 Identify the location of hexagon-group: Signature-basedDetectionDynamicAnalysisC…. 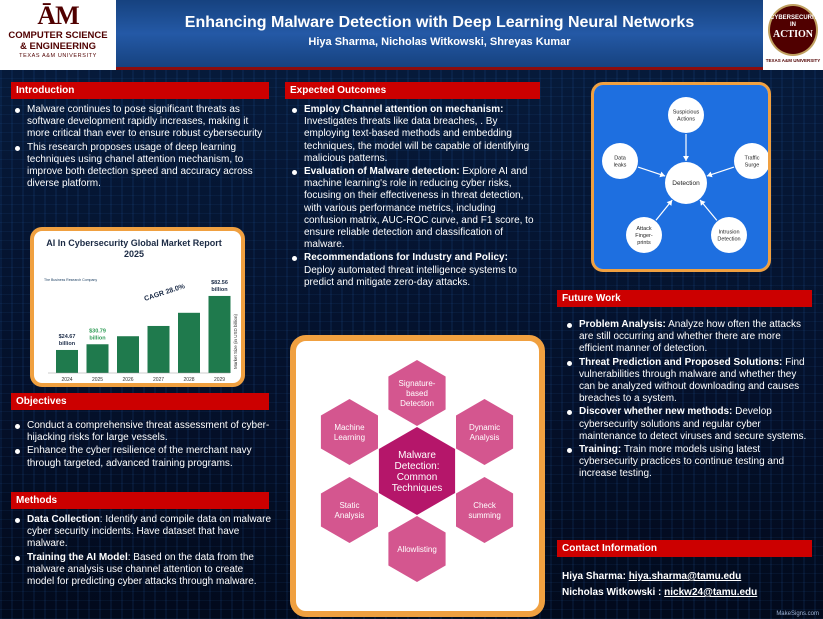
(417, 471).